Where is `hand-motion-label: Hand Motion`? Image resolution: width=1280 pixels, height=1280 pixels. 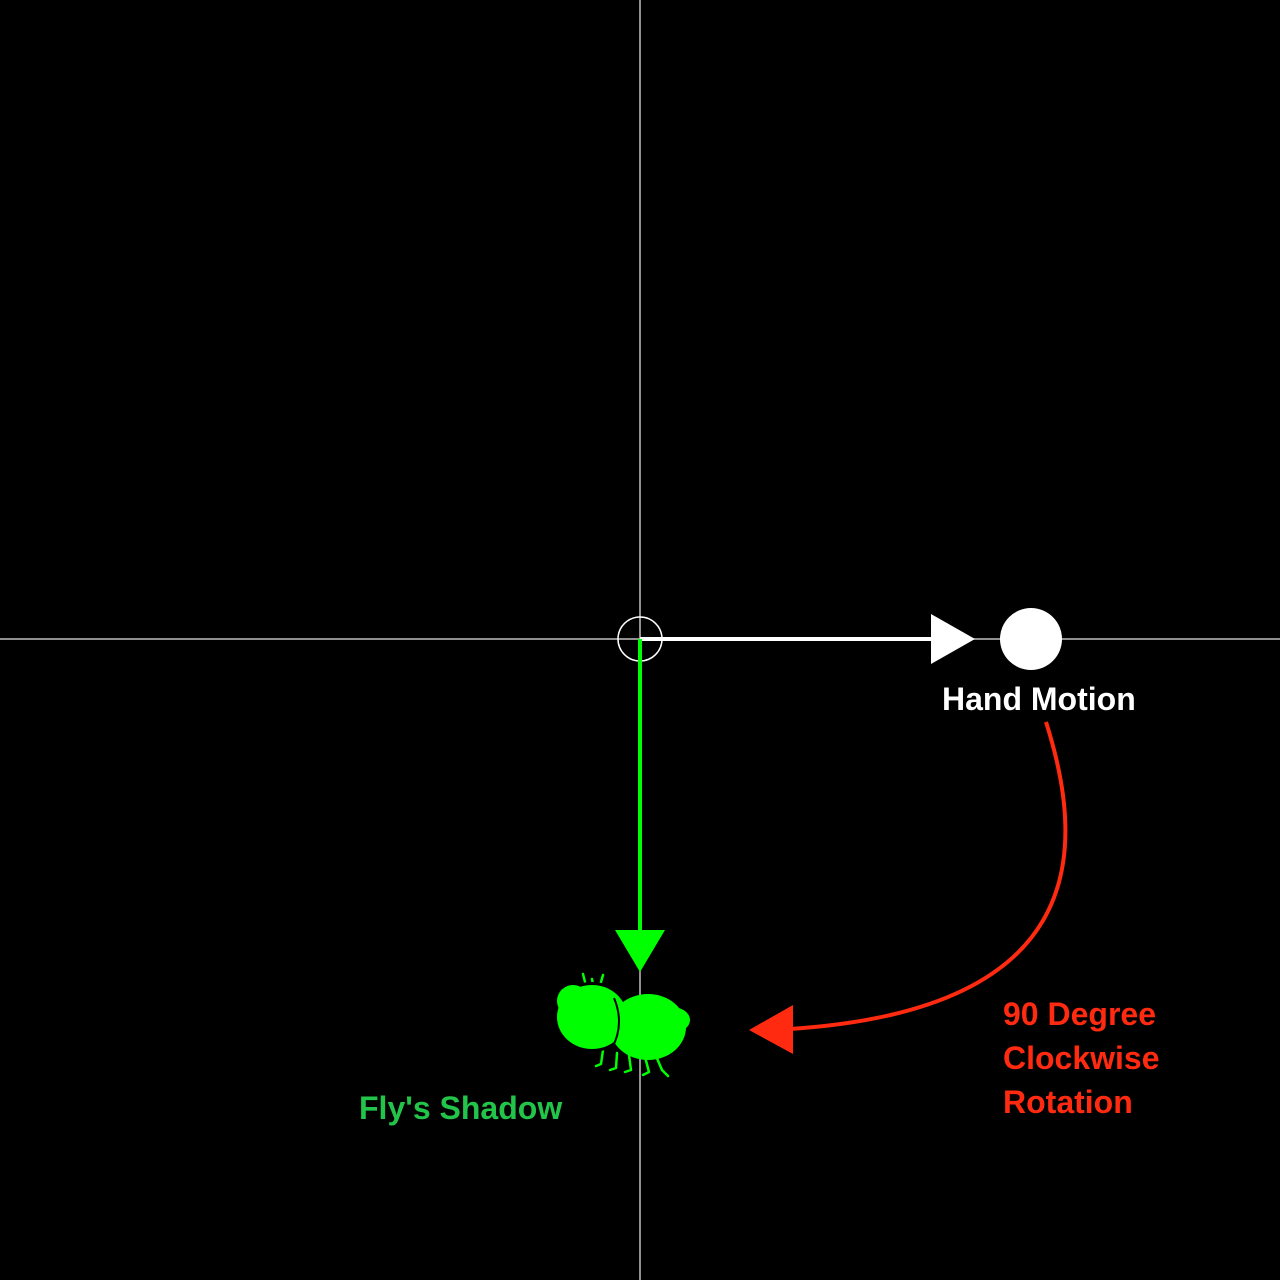 hand-motion-label: Hand Motion is located at coordinates (1039, 699).